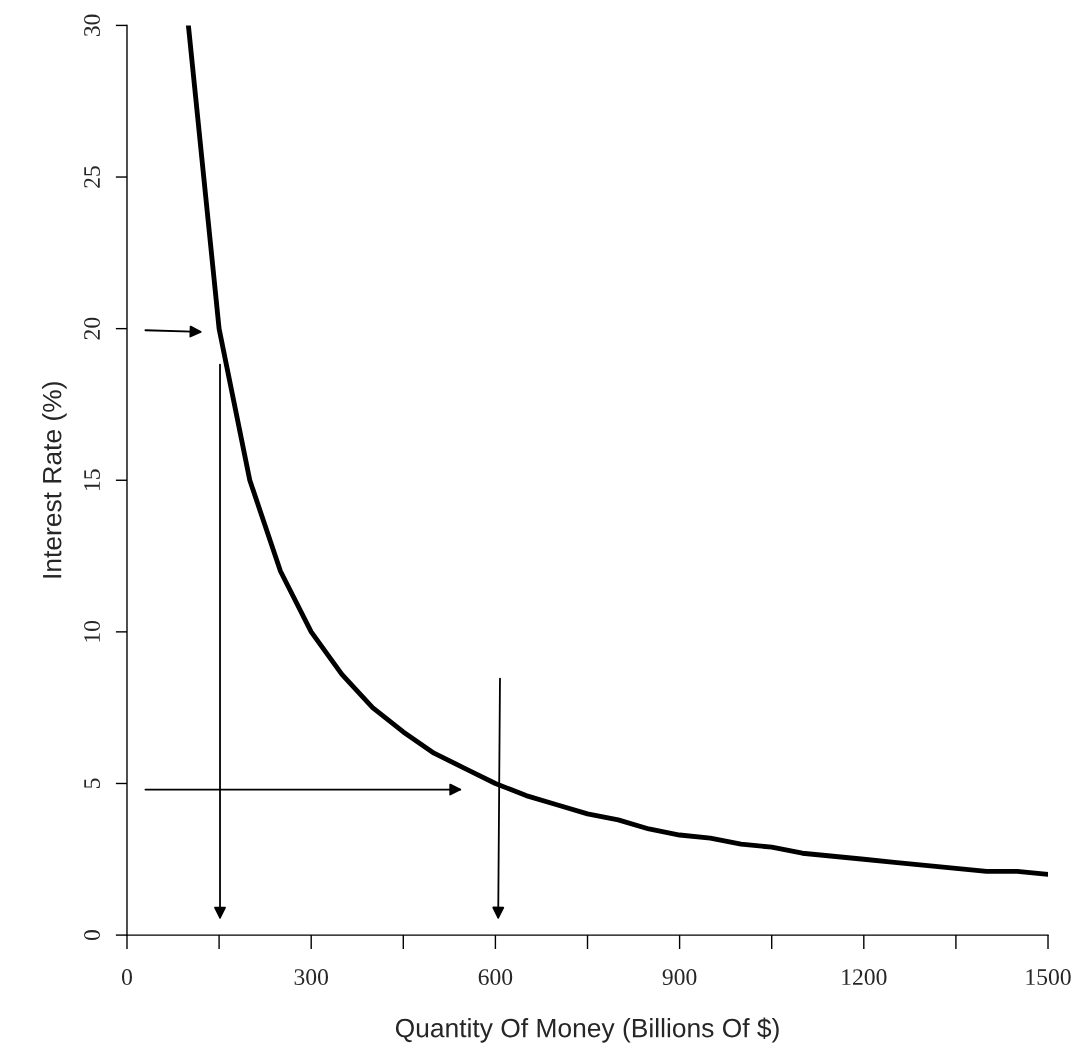  What do you see at coordinates (126, 977) in the screenshot?
I see `x-tick-label: 0` at bounding box center [126, 977].